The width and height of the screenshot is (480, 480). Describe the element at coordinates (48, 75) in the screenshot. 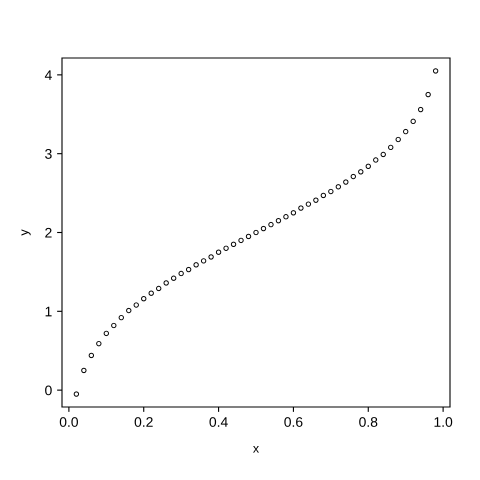

I see `y-tick-label: 4` at that location.